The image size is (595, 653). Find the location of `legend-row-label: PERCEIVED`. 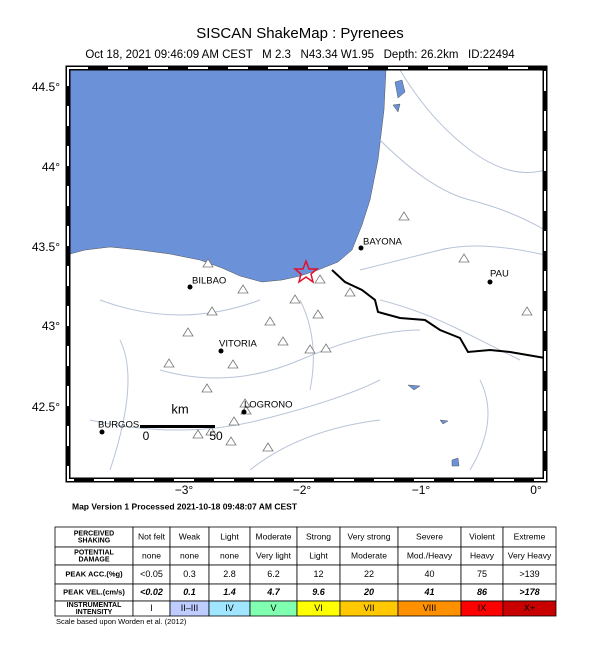

legend-row-label: PERCEIVED is located at coordinates (94, 533).